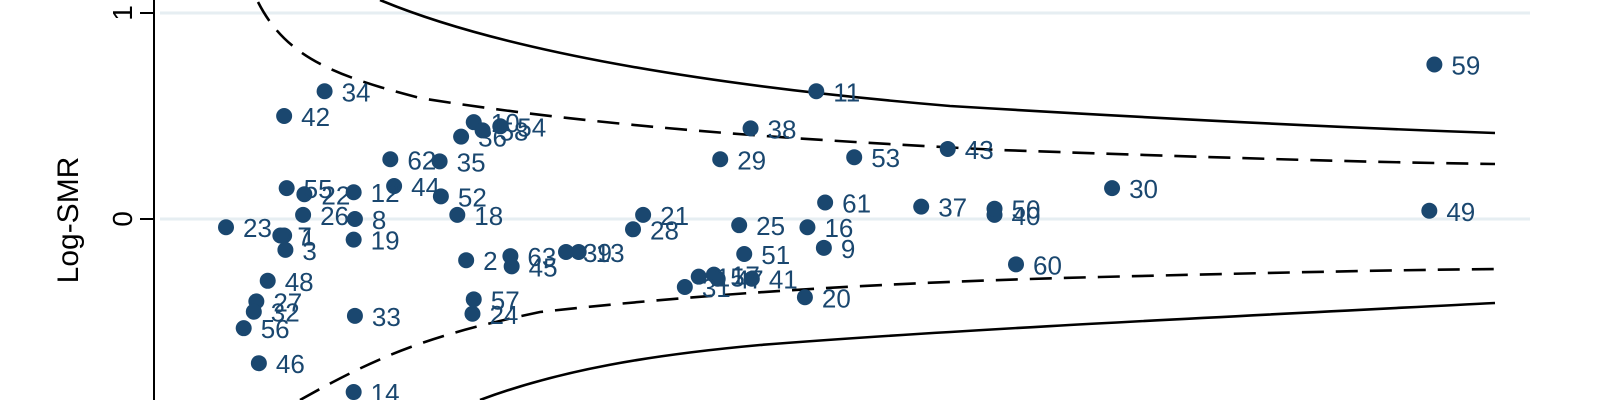  What do you see at coordinates (335, 195) in the screenshot?
I see `point-label-22: 22` at bounding box center [335, 195].